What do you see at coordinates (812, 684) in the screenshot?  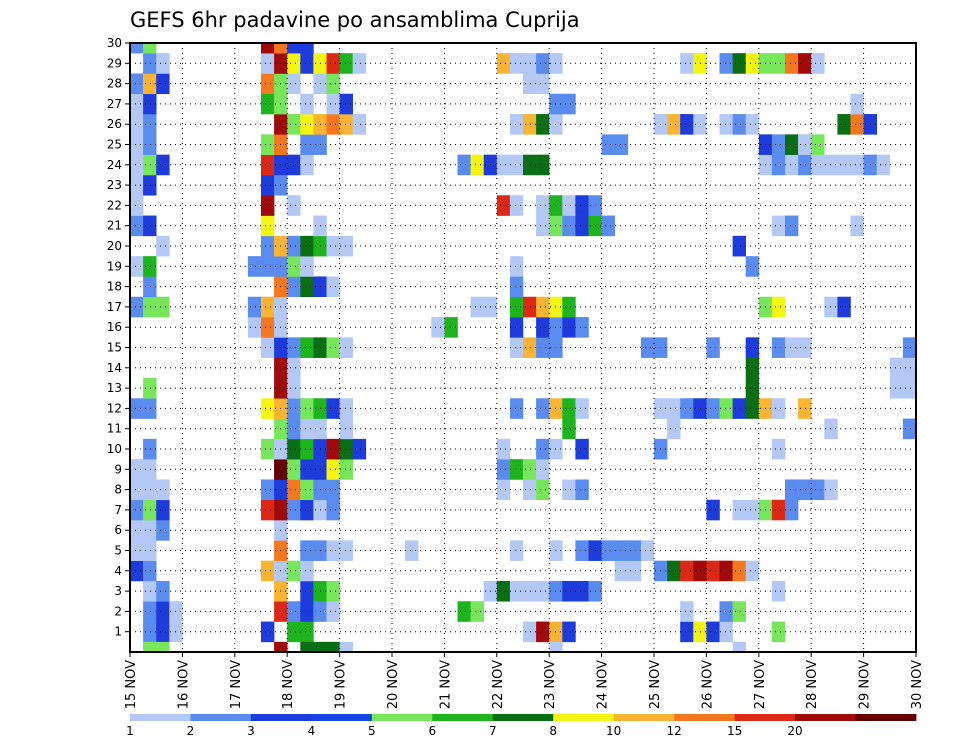 I see `x-tick-label: 28 NOV` at bounding box center [812, 684].